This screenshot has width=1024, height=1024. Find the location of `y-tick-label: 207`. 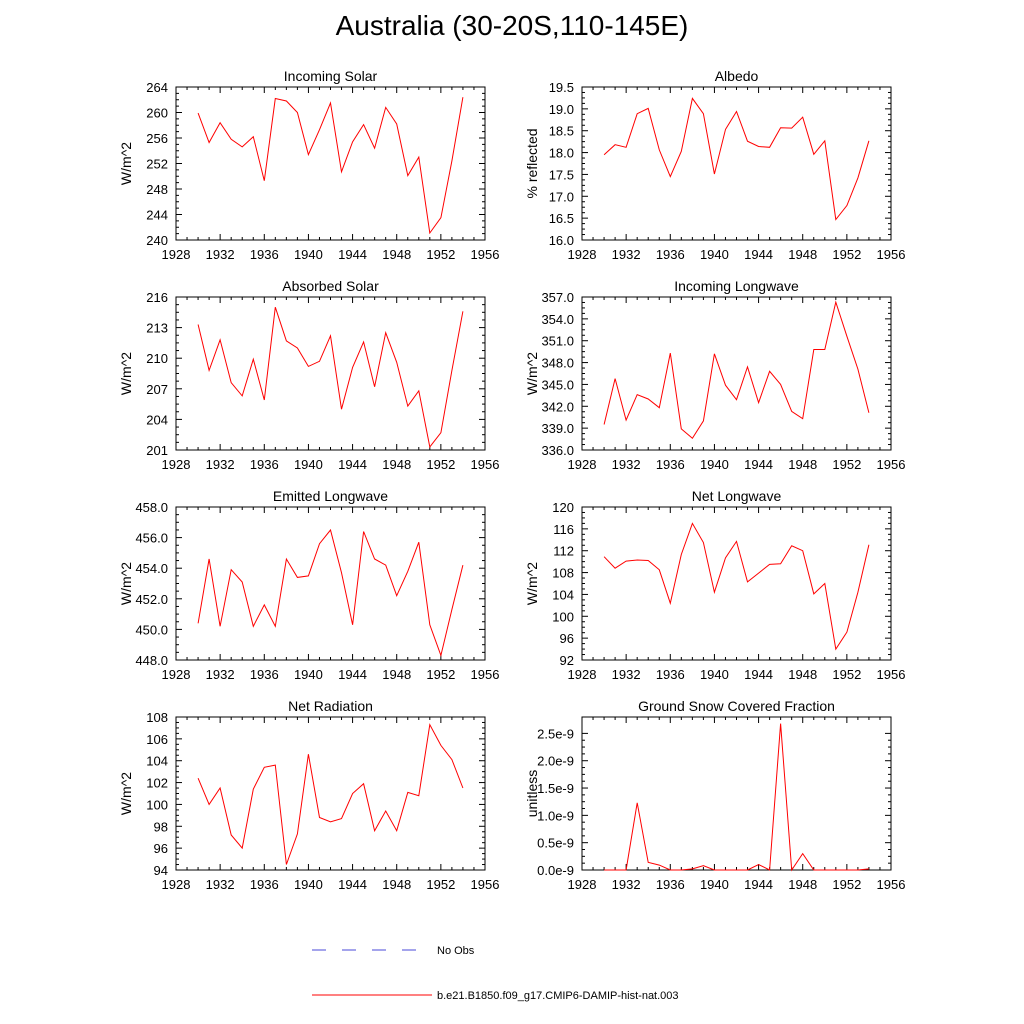

y-tick-label: 207 is located at coordinates (157, 389).